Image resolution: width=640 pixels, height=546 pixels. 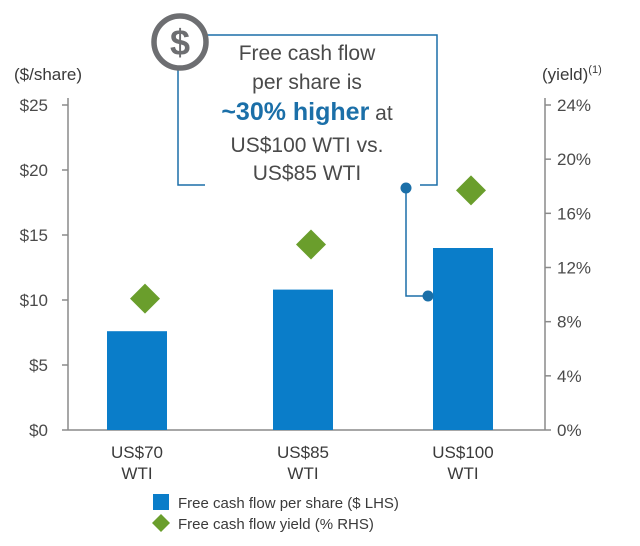 I want to click on callout-text-line: US$85 WTI, so click(x=307, y=173).